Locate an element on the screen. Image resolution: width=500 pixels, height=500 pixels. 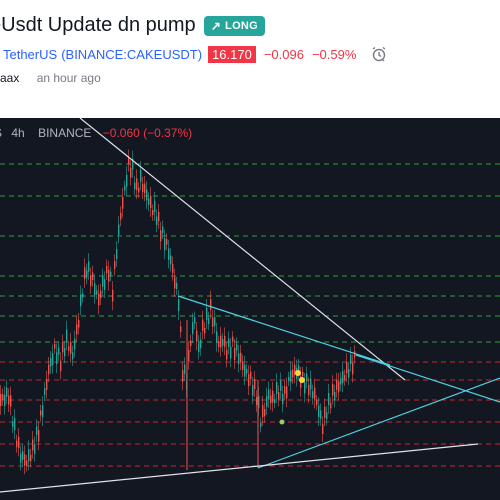
symbol-code-link: (BINANCE:CAKEUSDT) is located at coordinates (132, 54).